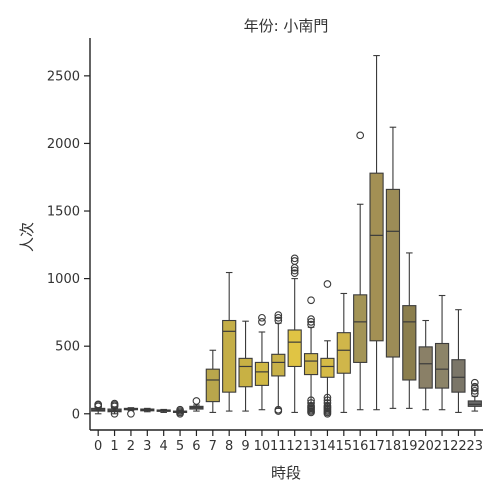 Image resolution: width=500 pixels, height=500 pixels. Describe the element at coordinates (114, 446) in the screenshot. I see `x-tick-label: 1` at that location.